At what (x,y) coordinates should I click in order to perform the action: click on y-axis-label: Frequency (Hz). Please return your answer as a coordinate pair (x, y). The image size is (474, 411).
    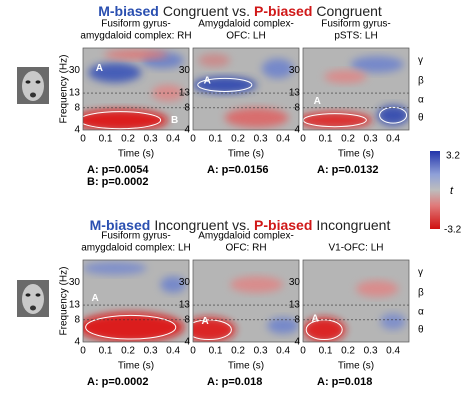
    Looking at the image, I should click on (64, 301).